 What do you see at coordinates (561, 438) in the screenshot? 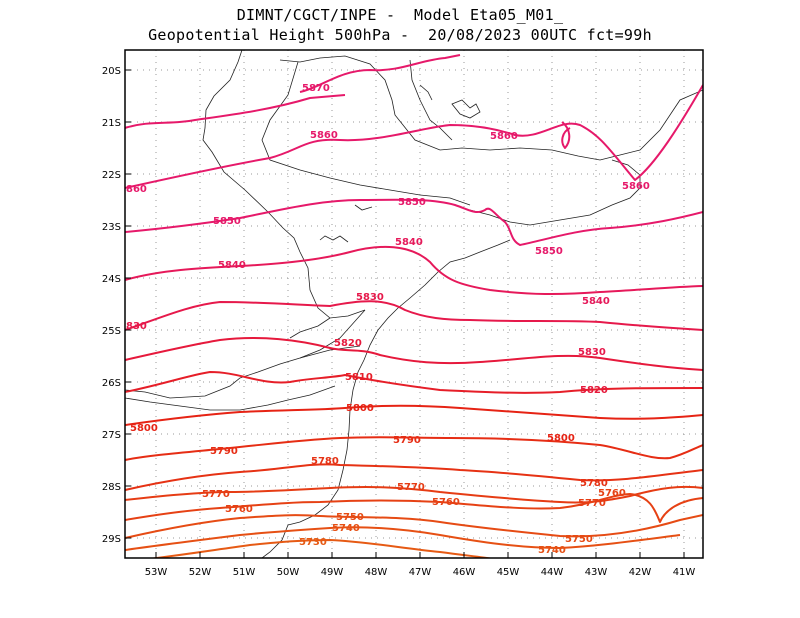
I see `label-5800-3: 5800` at bounding box center [561, 438].